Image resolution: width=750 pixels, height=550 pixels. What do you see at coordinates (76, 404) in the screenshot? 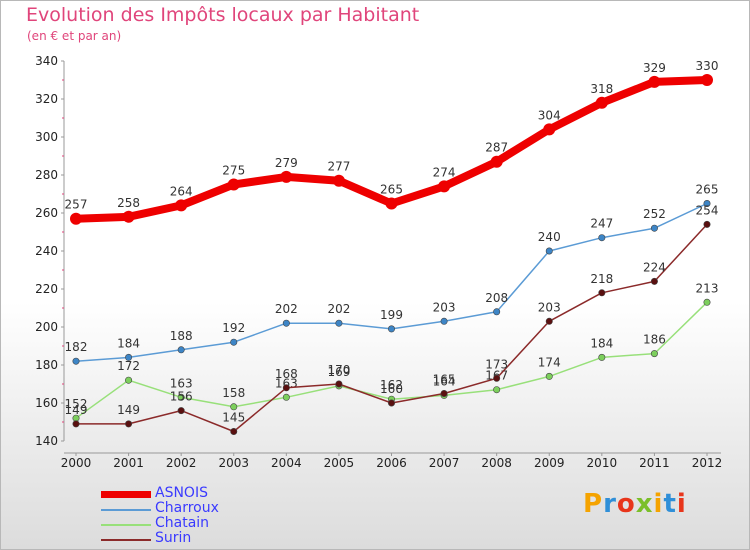
I see `data-label-chatain: 152` at bounding box center [76, 404].